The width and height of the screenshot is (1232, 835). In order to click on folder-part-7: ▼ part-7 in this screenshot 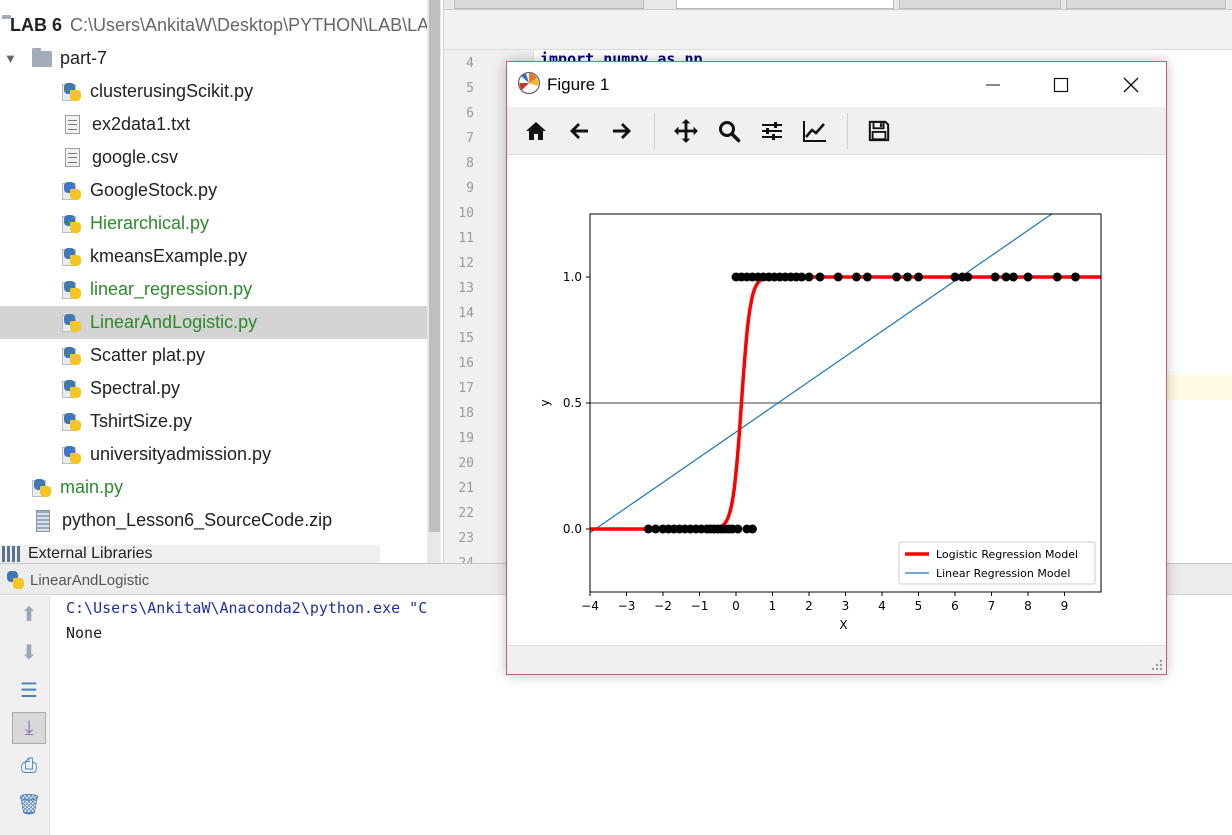, I will do `click(220, 58)`.